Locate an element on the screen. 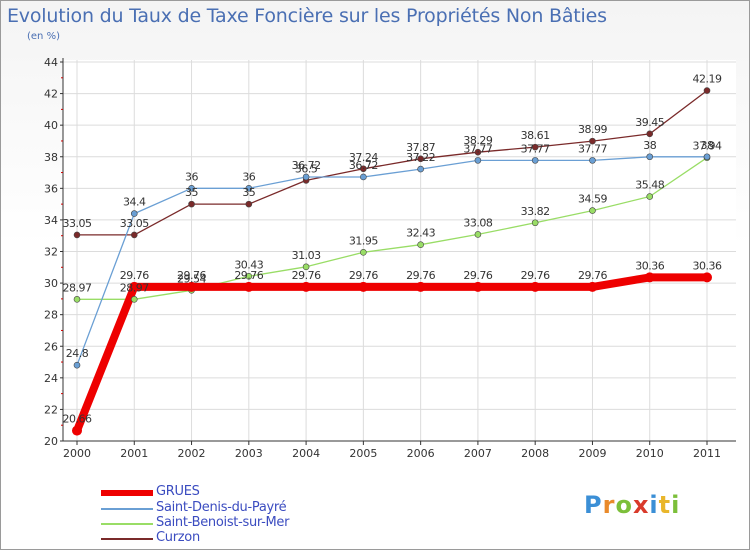 This screenshot has width=750, height=550. y-tick-label: 42 is located at coordinates (51, 94).